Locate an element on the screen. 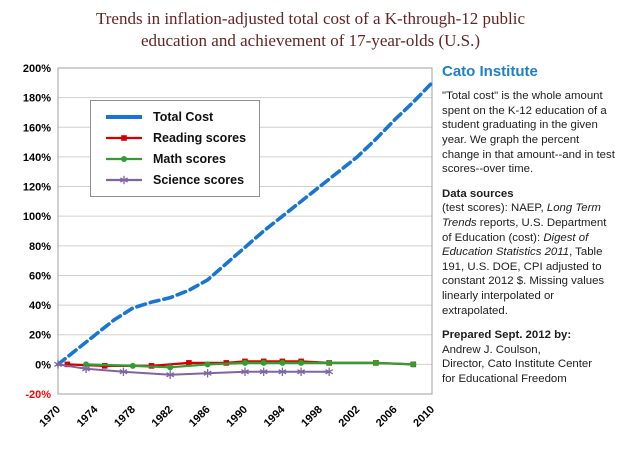  legend-label: Math scores is located at coordinates (189, 159).